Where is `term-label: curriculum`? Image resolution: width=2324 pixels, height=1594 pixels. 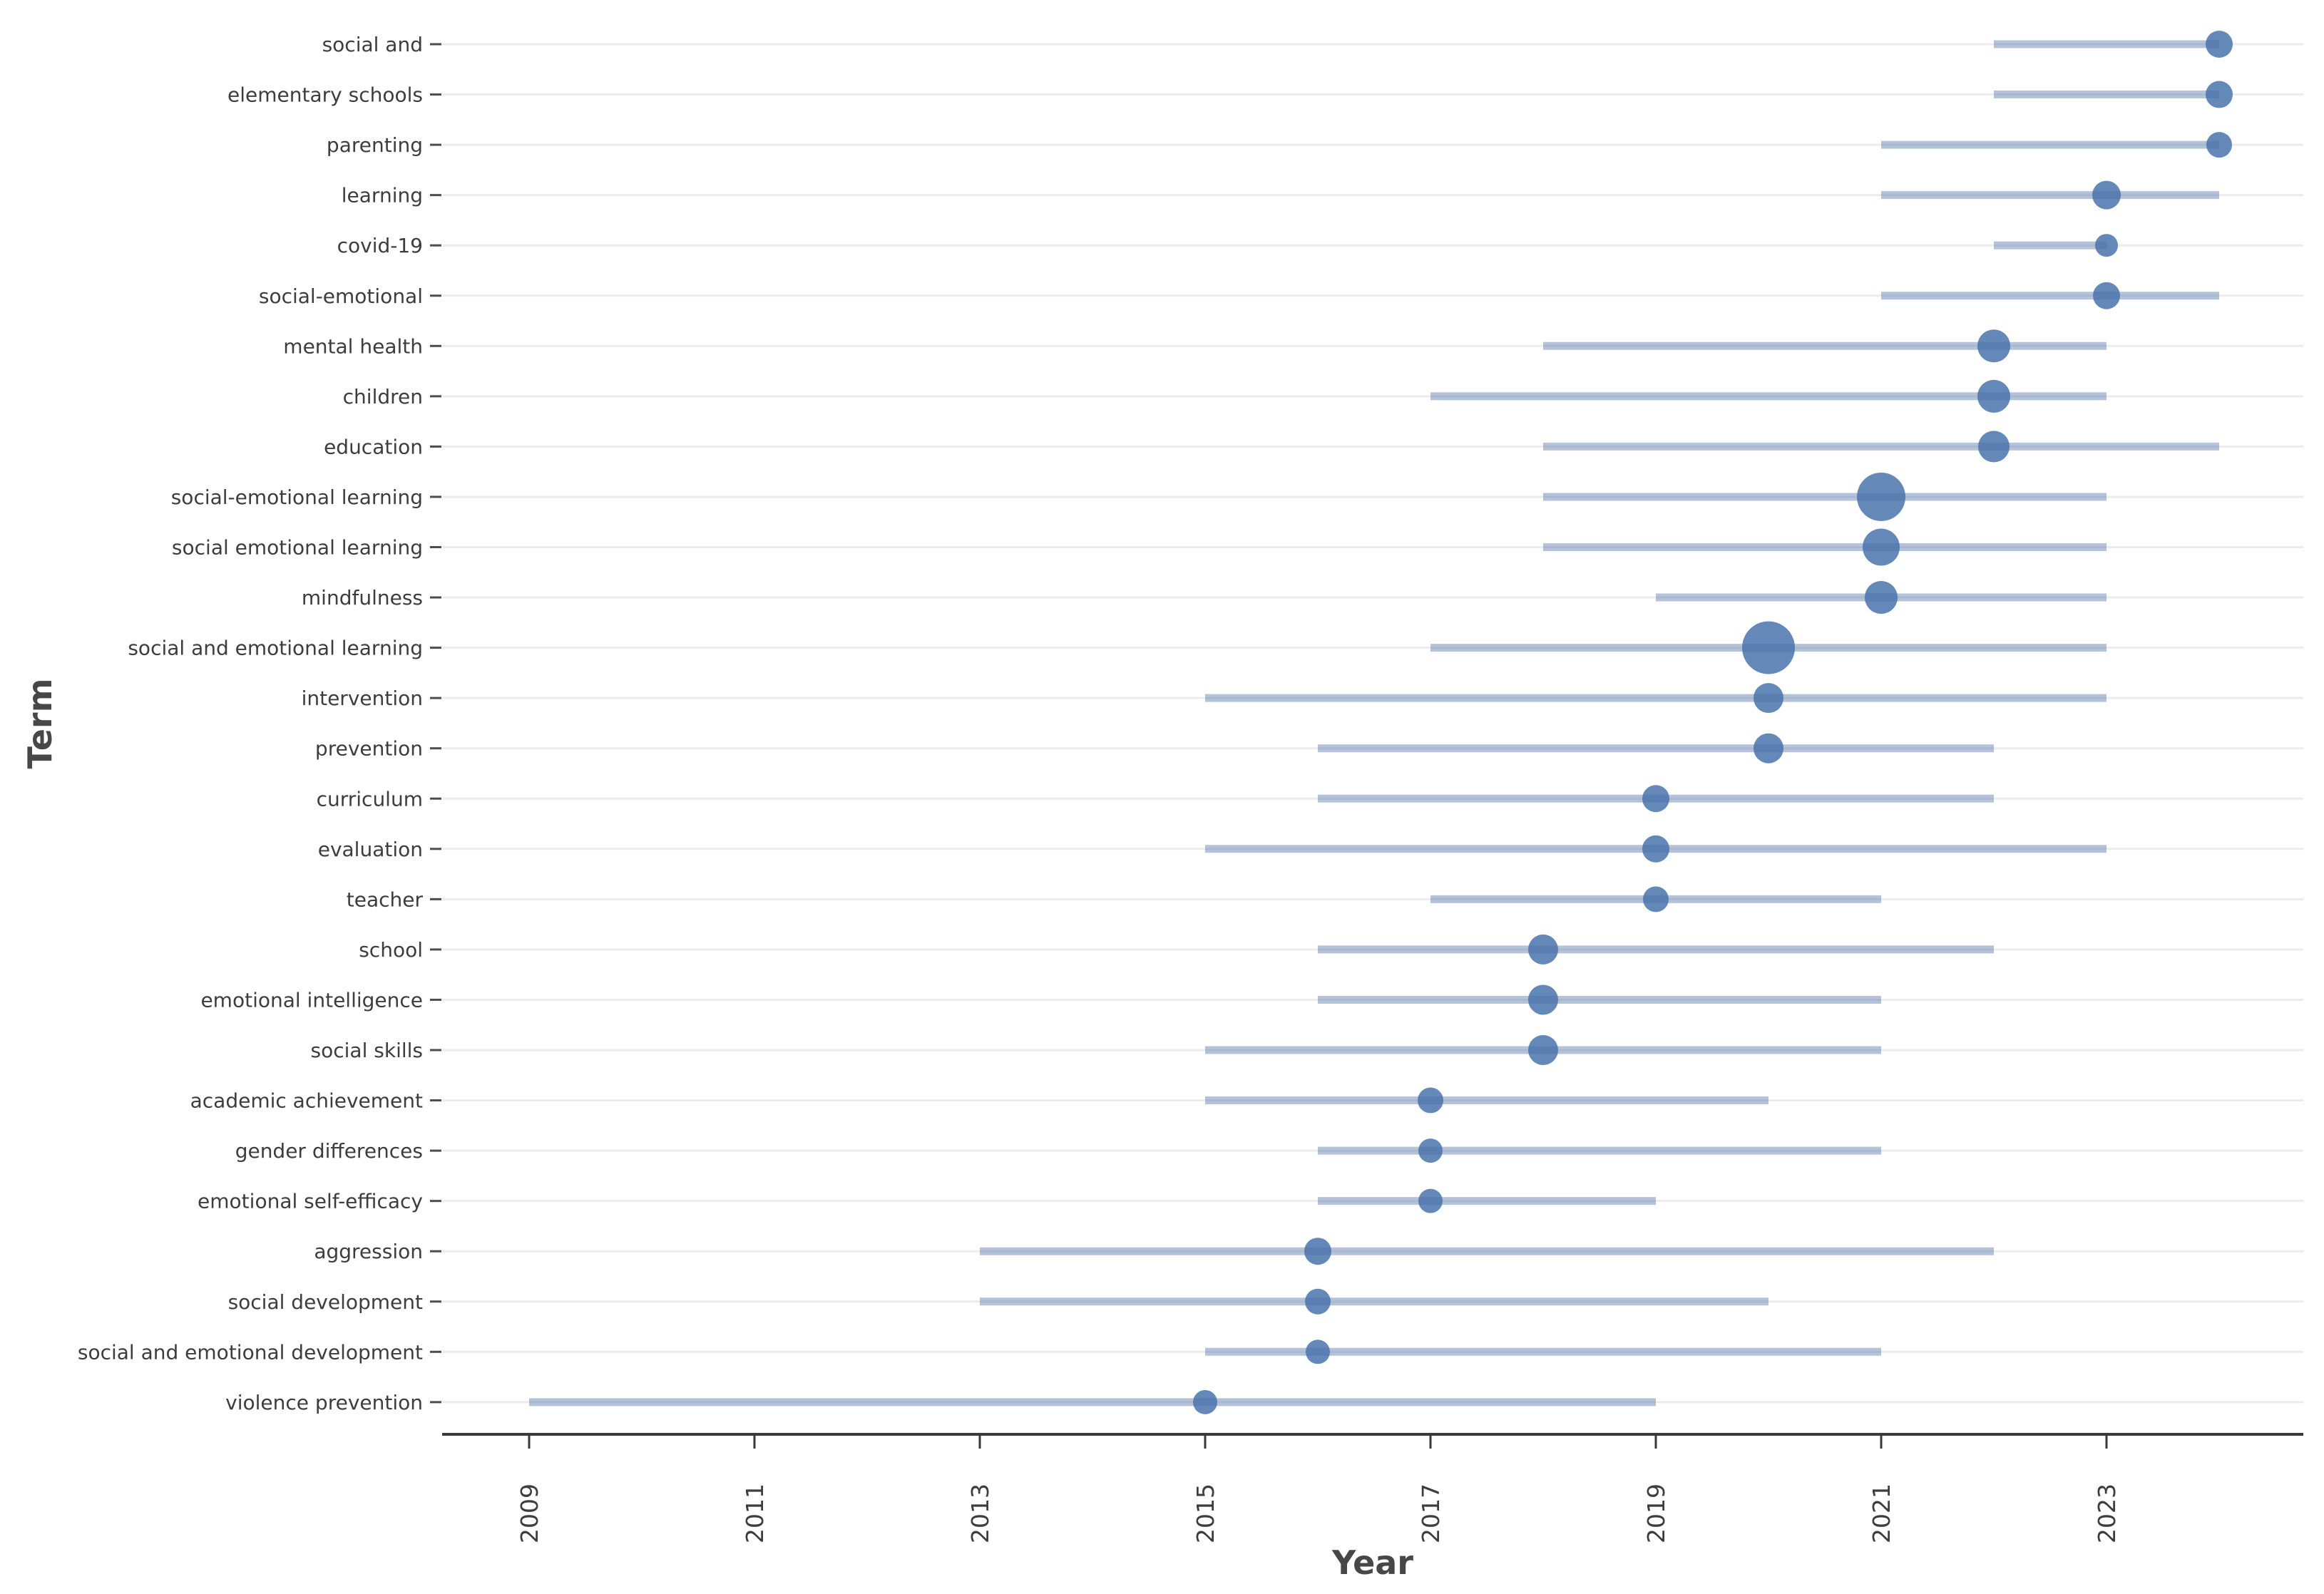
term-label: curriculum is located at coordinates (370, 799).